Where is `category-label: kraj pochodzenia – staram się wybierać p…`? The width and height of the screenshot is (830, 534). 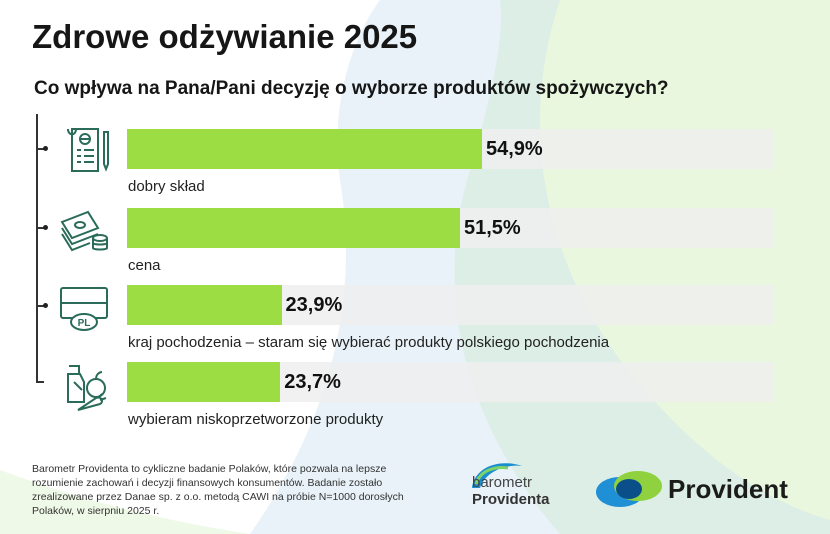 category-label: kraj pochodzenia – staram się wybierać p… is located at coordinates (369, 342).